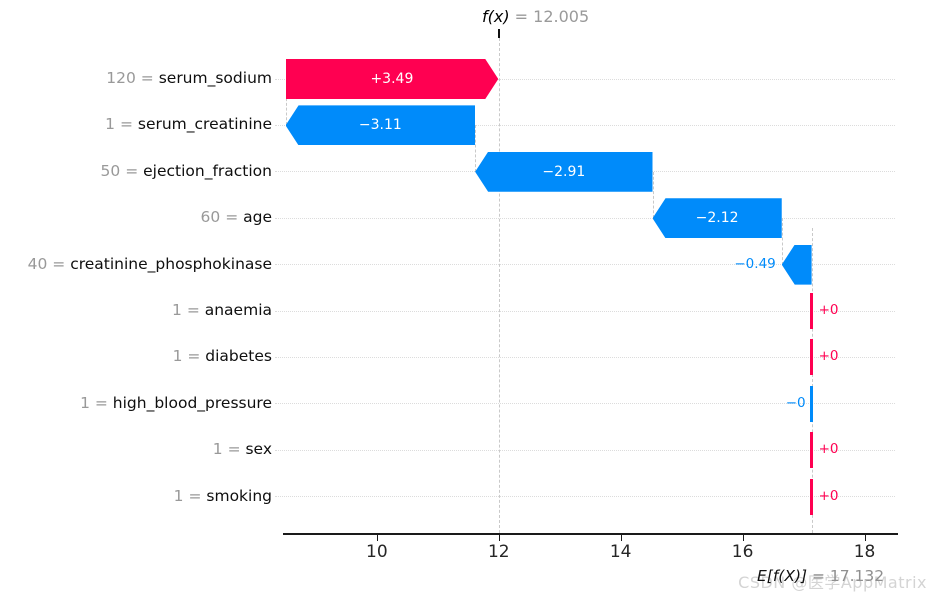  What do you see at coordinates (215, 78) in the screenshot?
I see `feature-name: serum_sodium` at bounding box center [215, 78].